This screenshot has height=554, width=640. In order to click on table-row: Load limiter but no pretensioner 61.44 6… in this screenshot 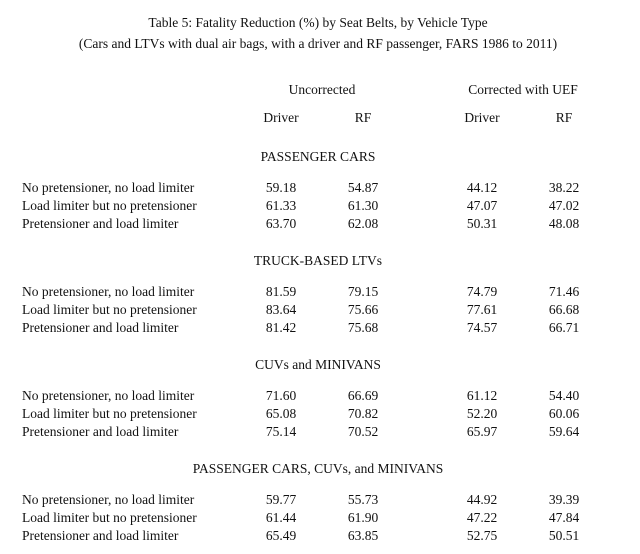, I will do `click(302, 518)`.